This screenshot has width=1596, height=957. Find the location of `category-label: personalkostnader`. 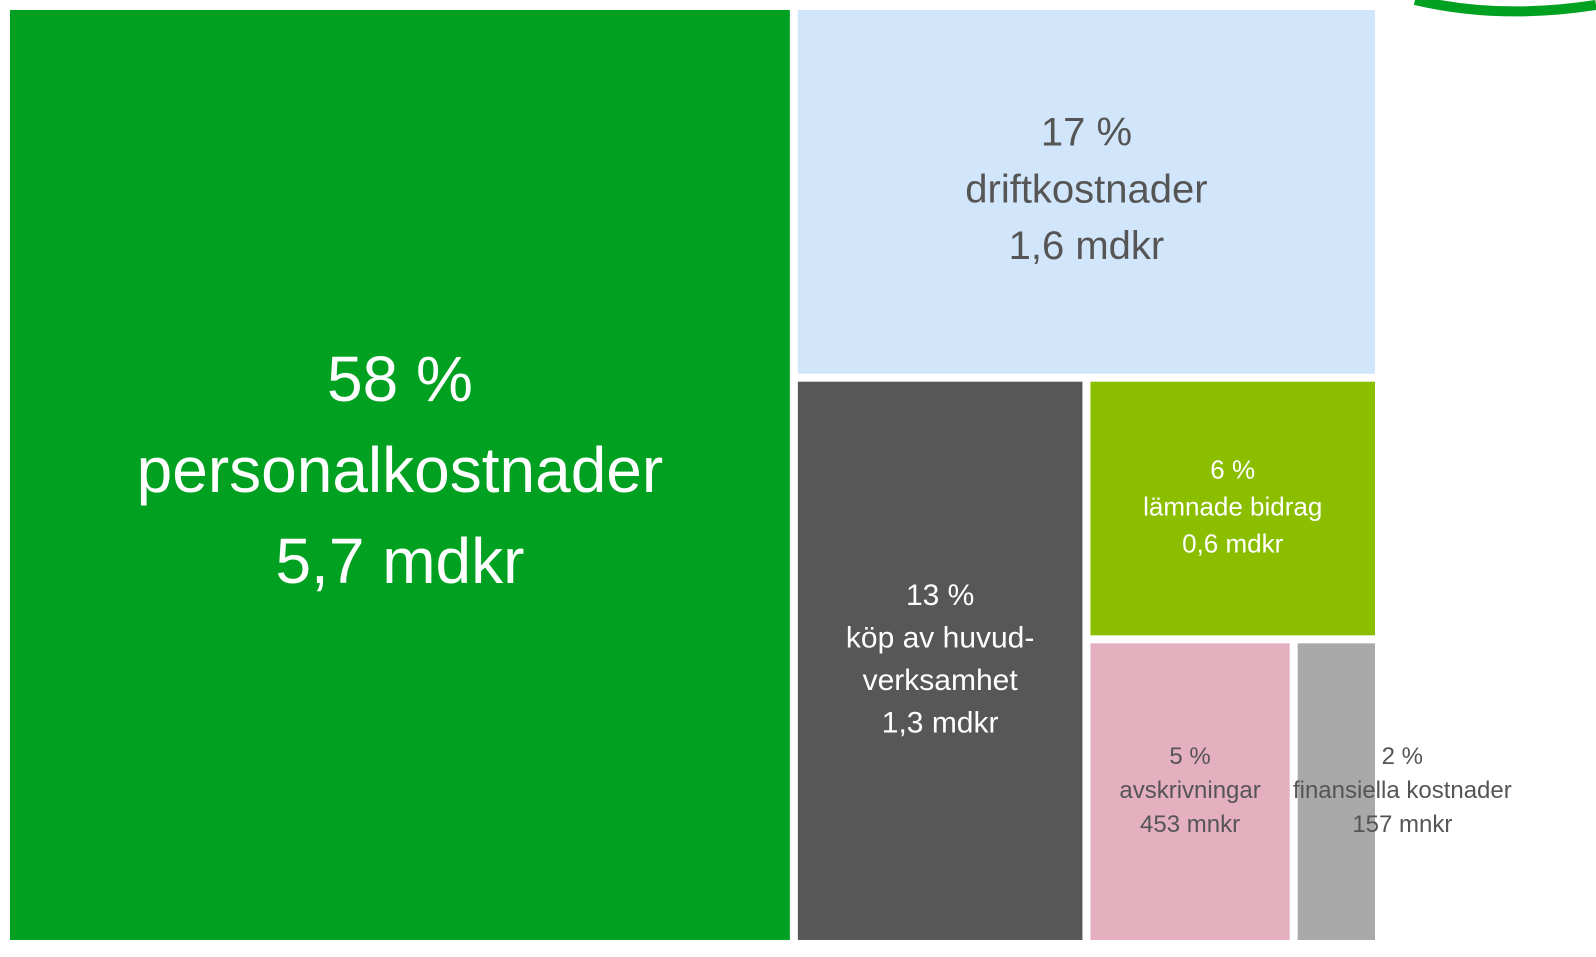

category-label: personalkostnader is located at coordinates (400, 470).